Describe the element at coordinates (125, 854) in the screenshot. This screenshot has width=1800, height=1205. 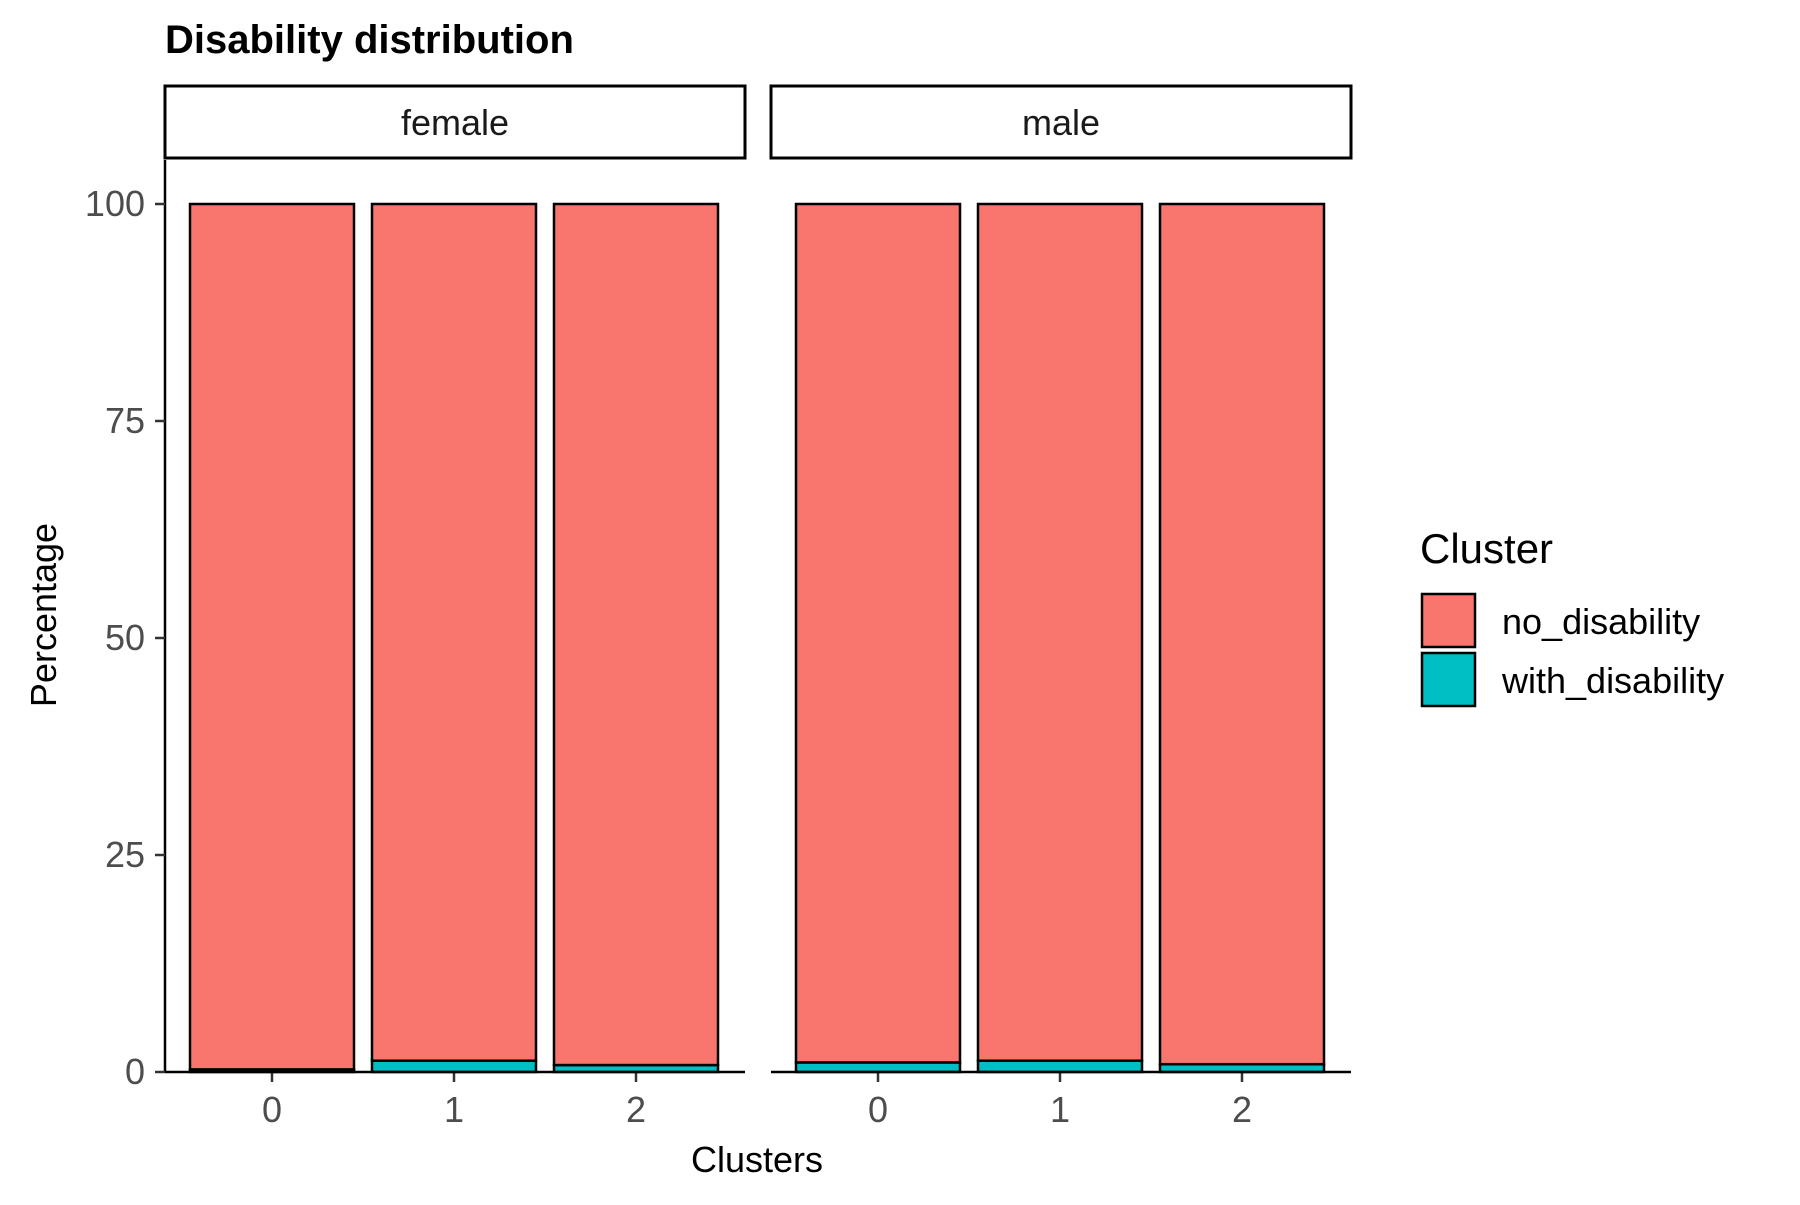
I see `y-tick-label: 25` at that location.